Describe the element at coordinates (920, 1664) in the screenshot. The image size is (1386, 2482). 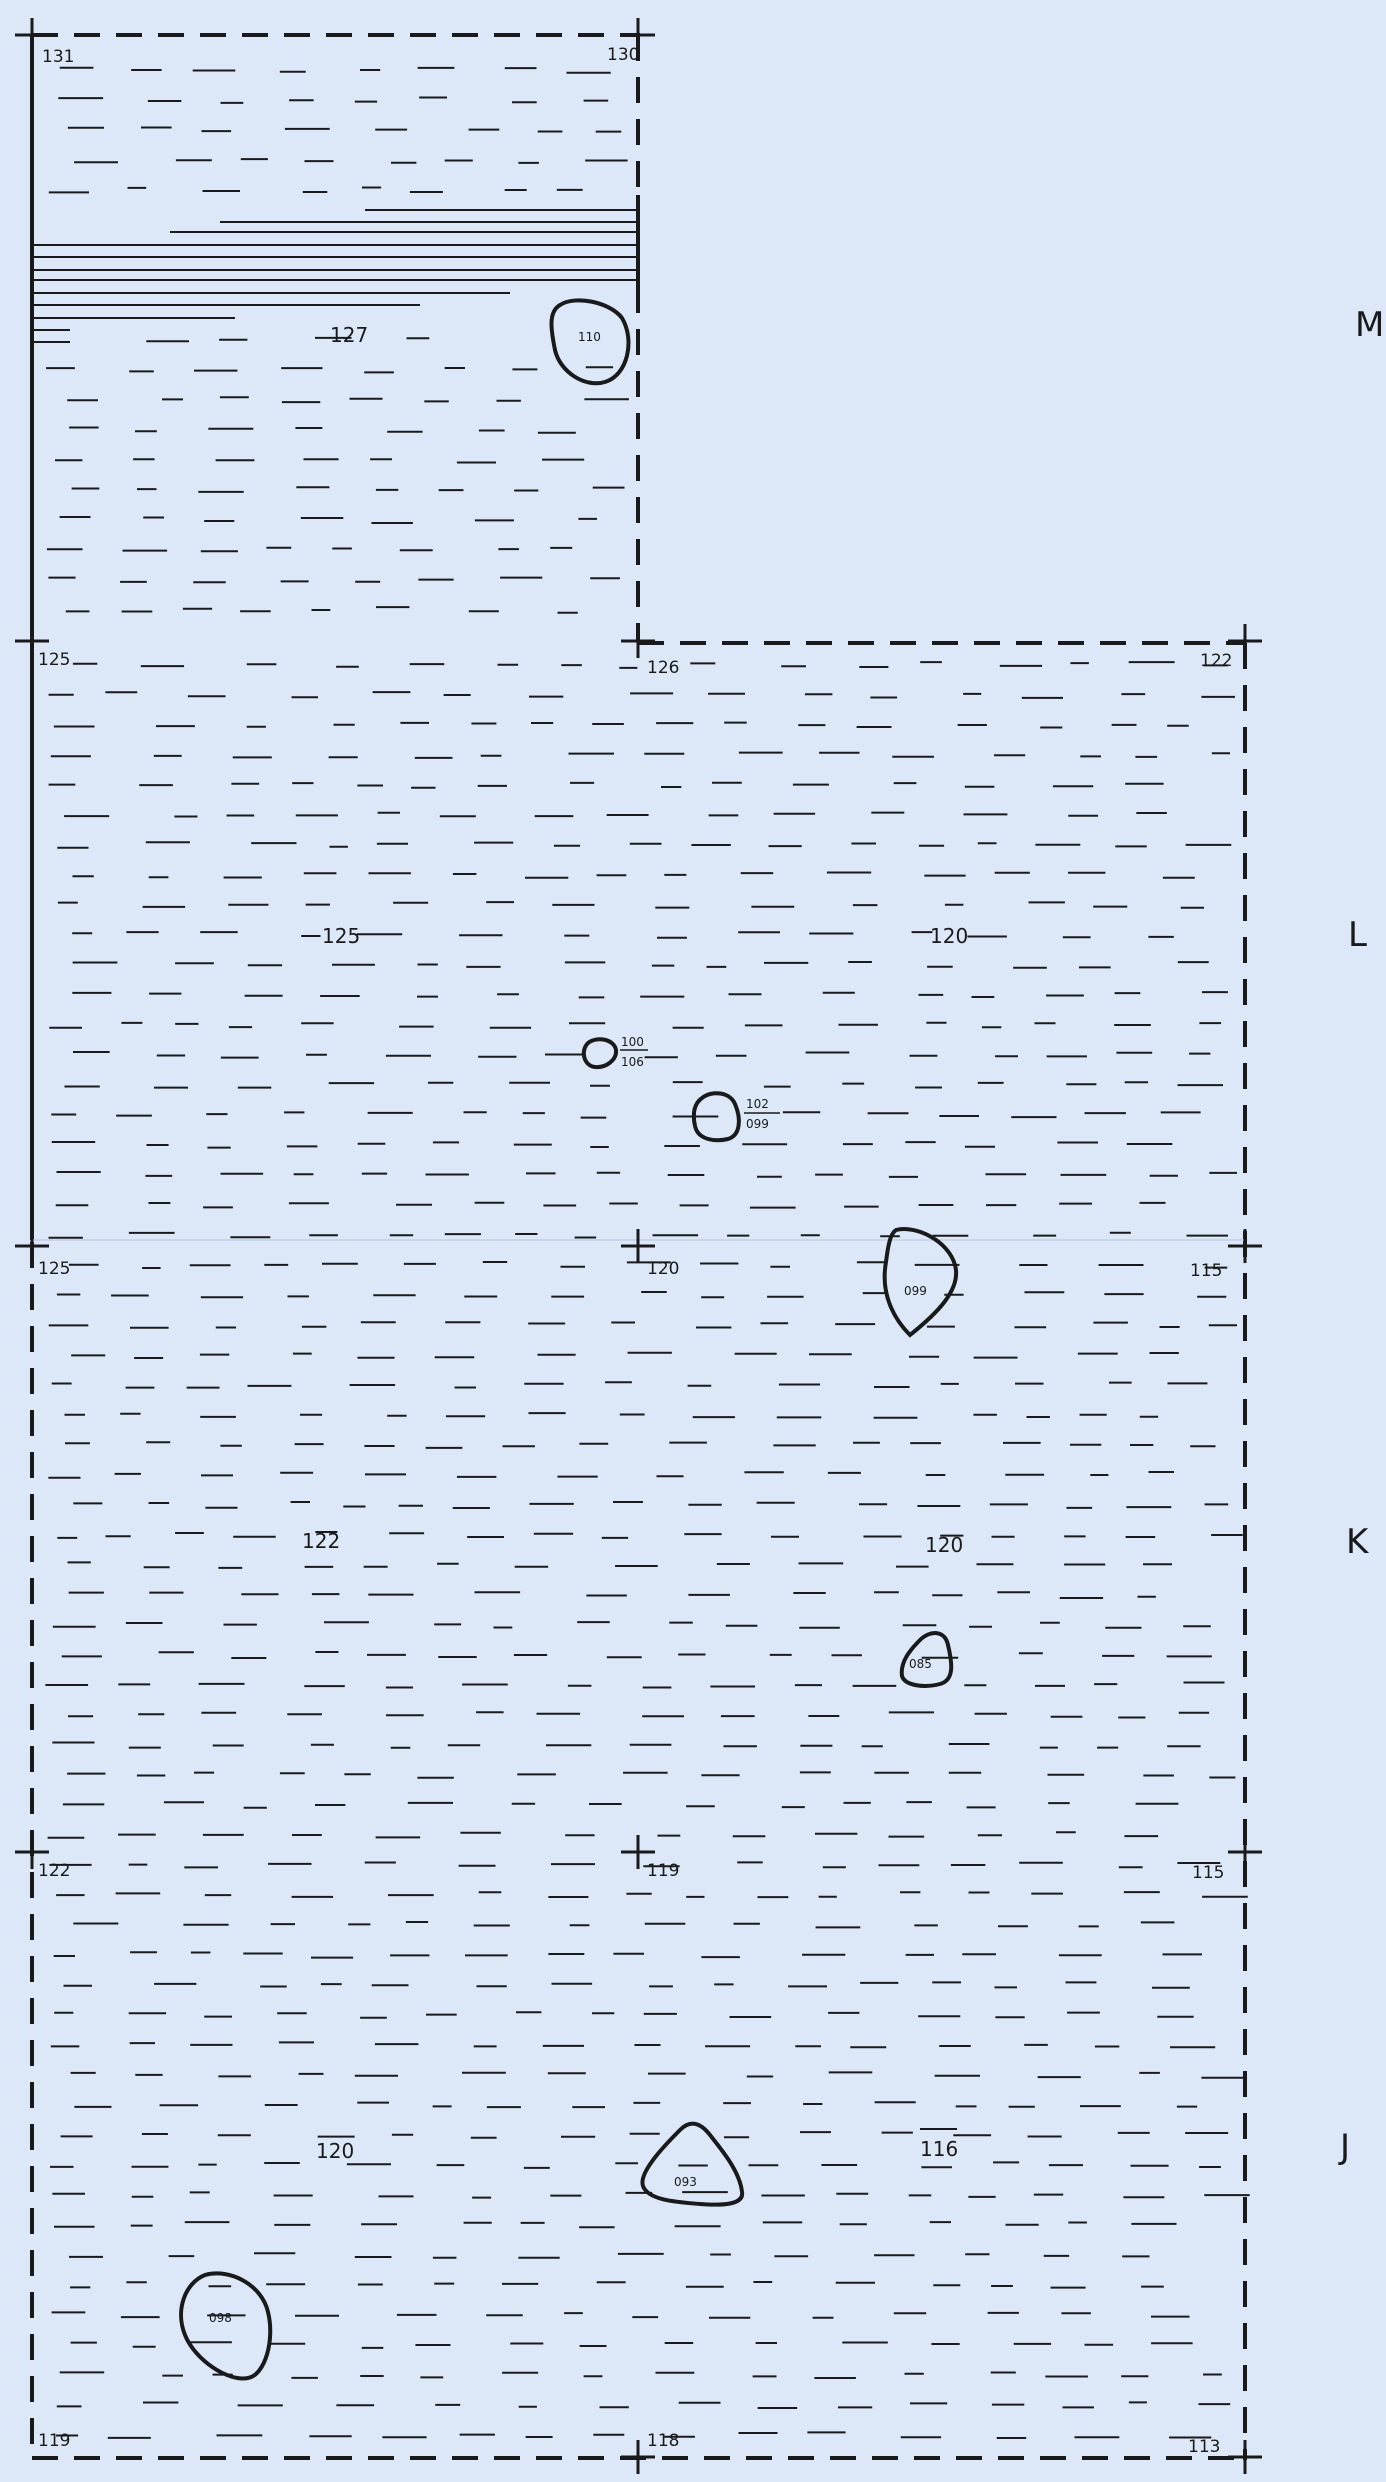
I see `feature-label-085: 085` at that location.